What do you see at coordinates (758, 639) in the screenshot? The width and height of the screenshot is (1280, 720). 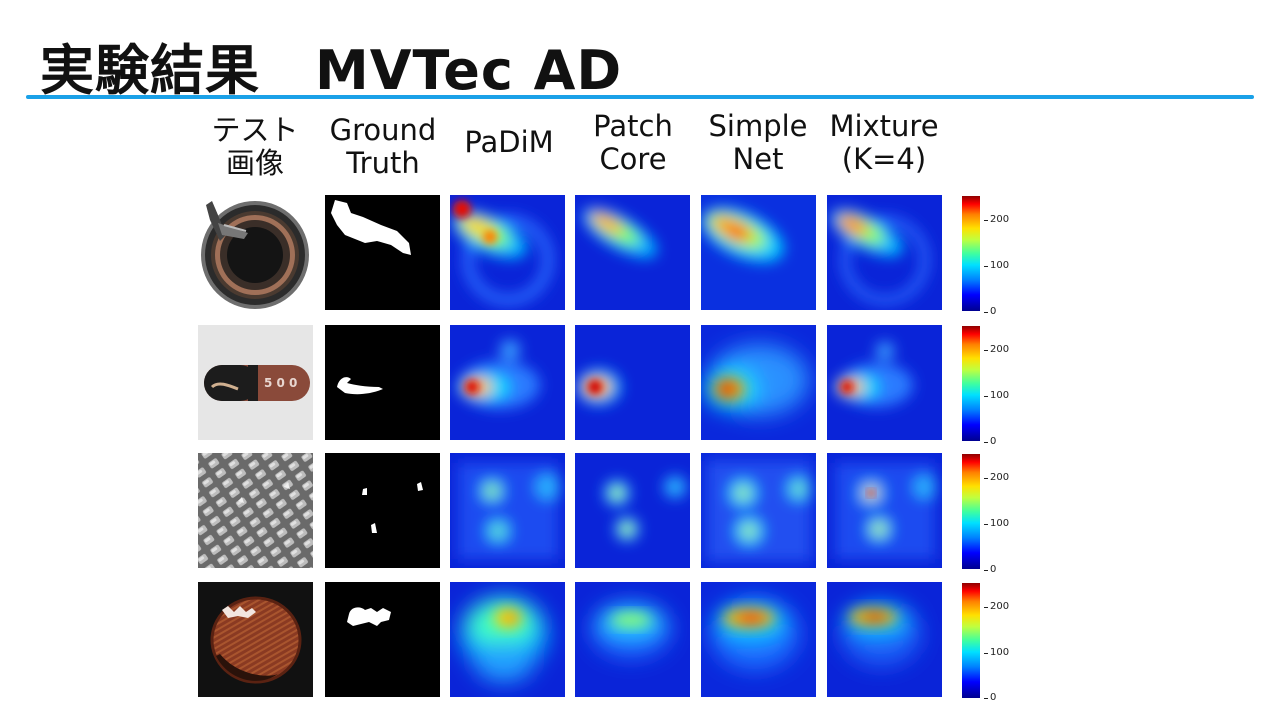 I see `heatmap-simplenet-hazelnut` at bounding box center [758, 639].